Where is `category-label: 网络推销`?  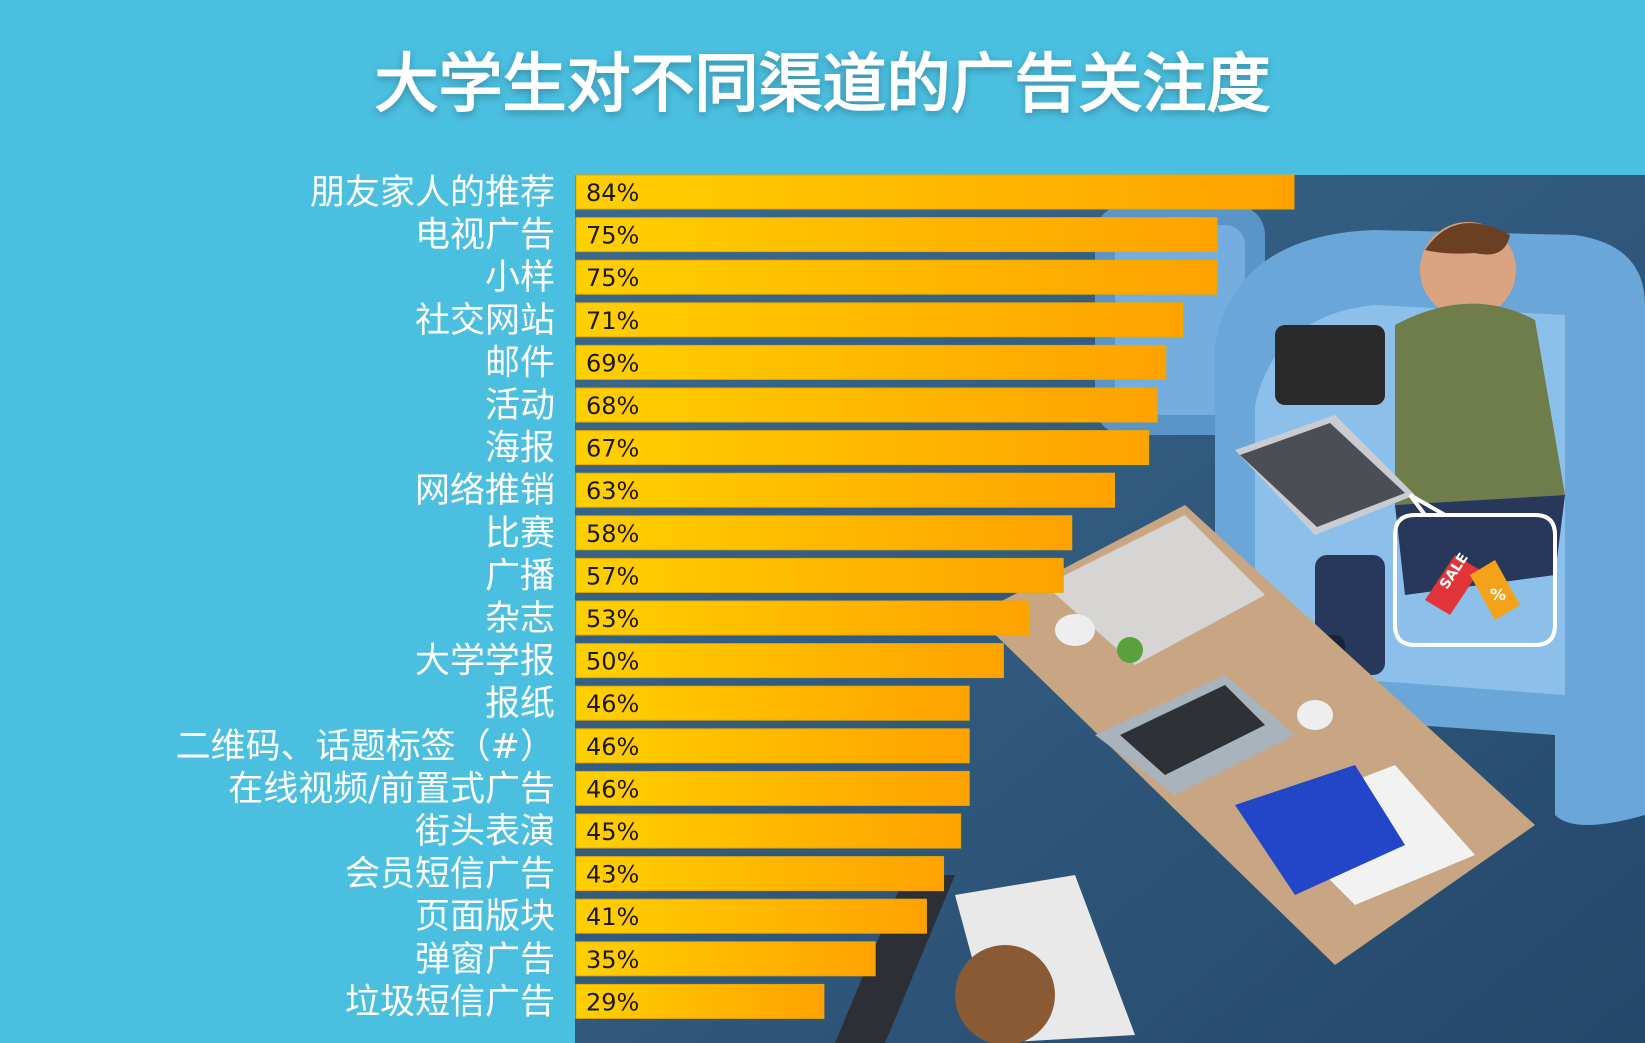 category-label: 网络推销 is located at coordinates (485, 491).